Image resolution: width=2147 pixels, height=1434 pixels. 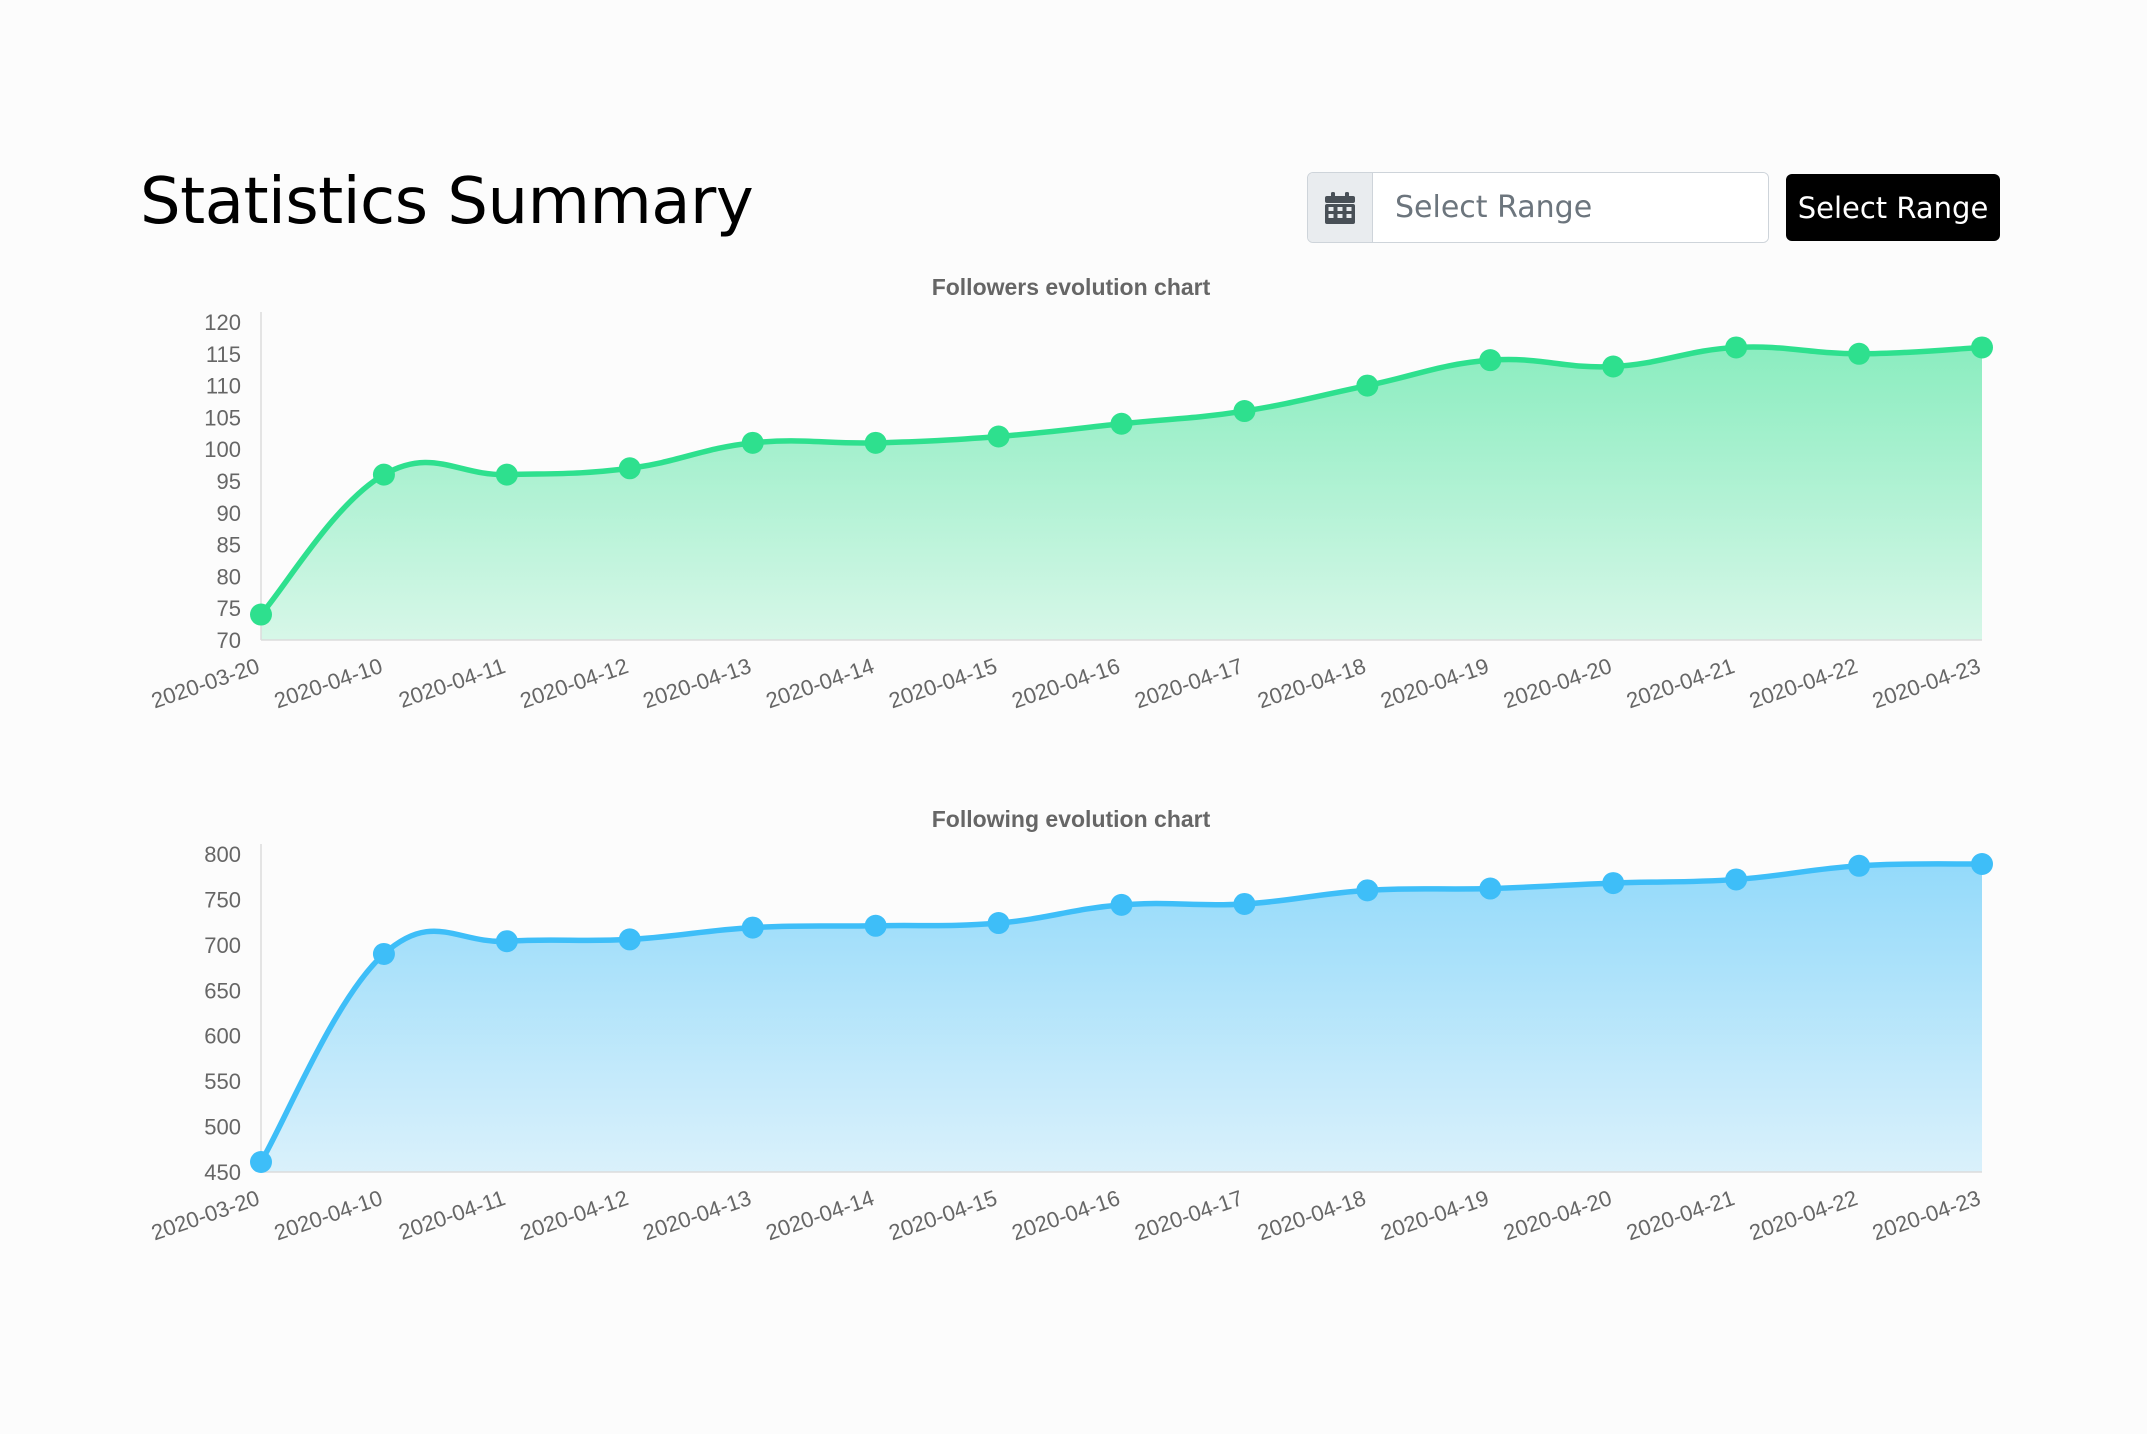 I want to click on y-tick-label: 550, so click(x=222, y=1081).